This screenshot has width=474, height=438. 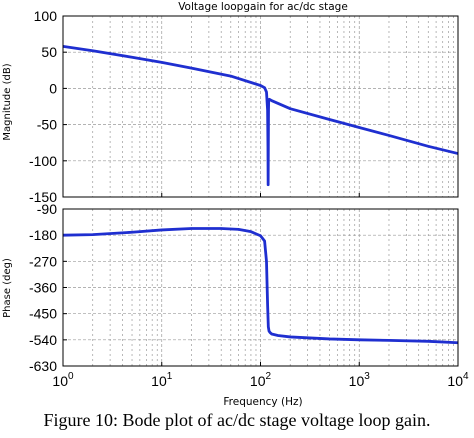 I want to click on phase-y-tick-label: -90, so click(x=47, y=209).